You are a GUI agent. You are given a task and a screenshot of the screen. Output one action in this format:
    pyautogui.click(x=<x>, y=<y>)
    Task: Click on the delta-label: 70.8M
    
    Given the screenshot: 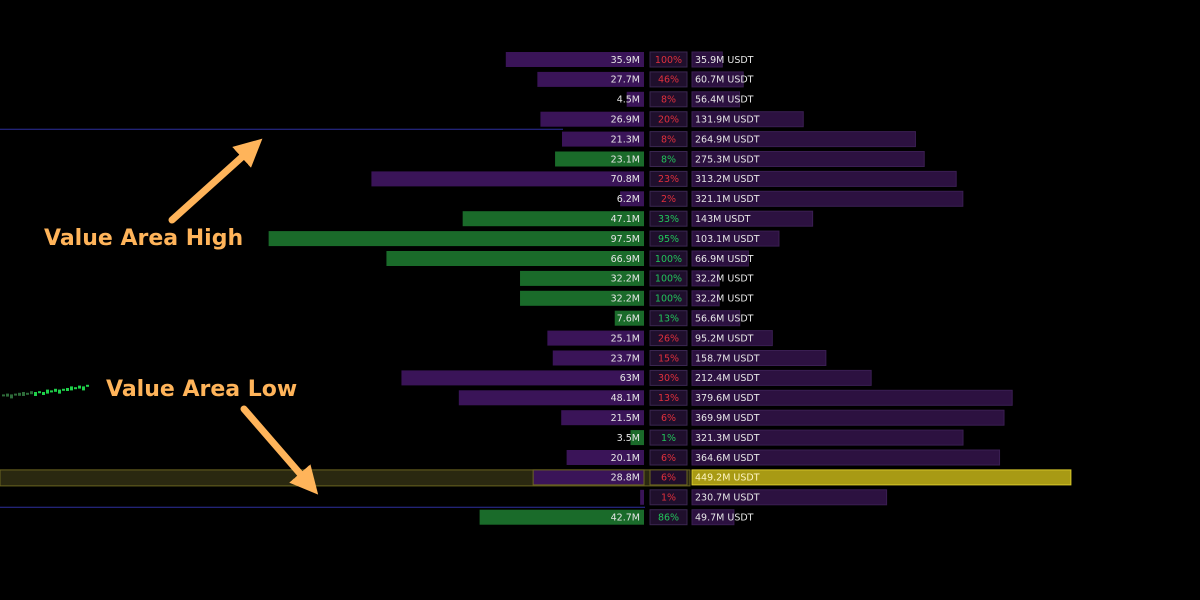 What is the action you would take?
    pyautogui.click(x=625, y=179)
    